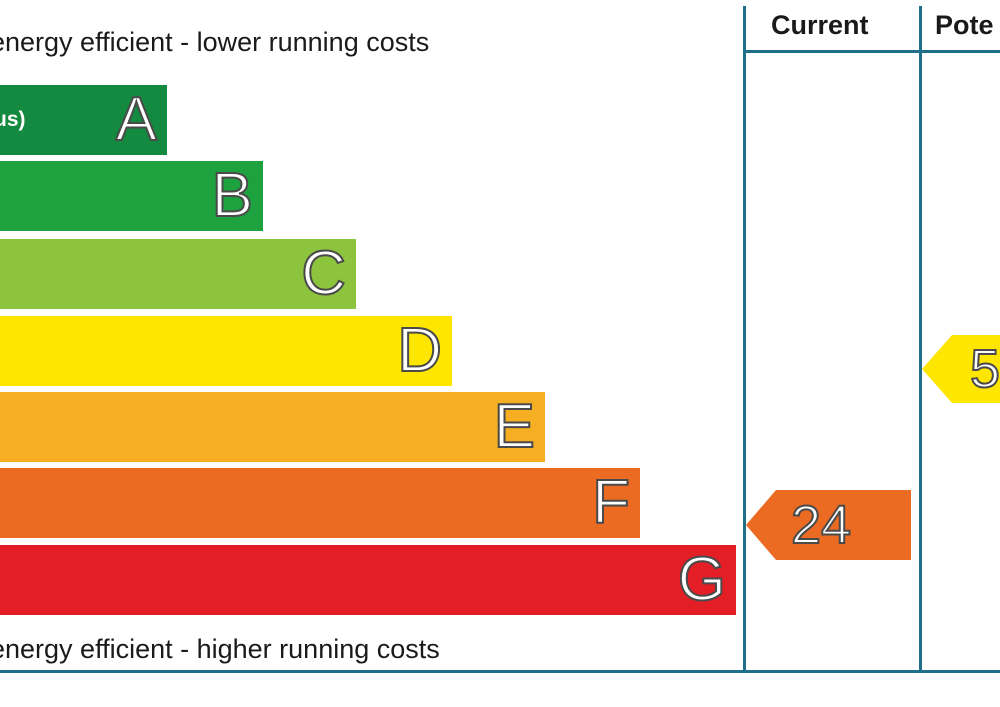 This screenshot has width=1000, height=707. Describe the element at coordinates (871, 51) in the screenshot. I see `header-divider` at that location.